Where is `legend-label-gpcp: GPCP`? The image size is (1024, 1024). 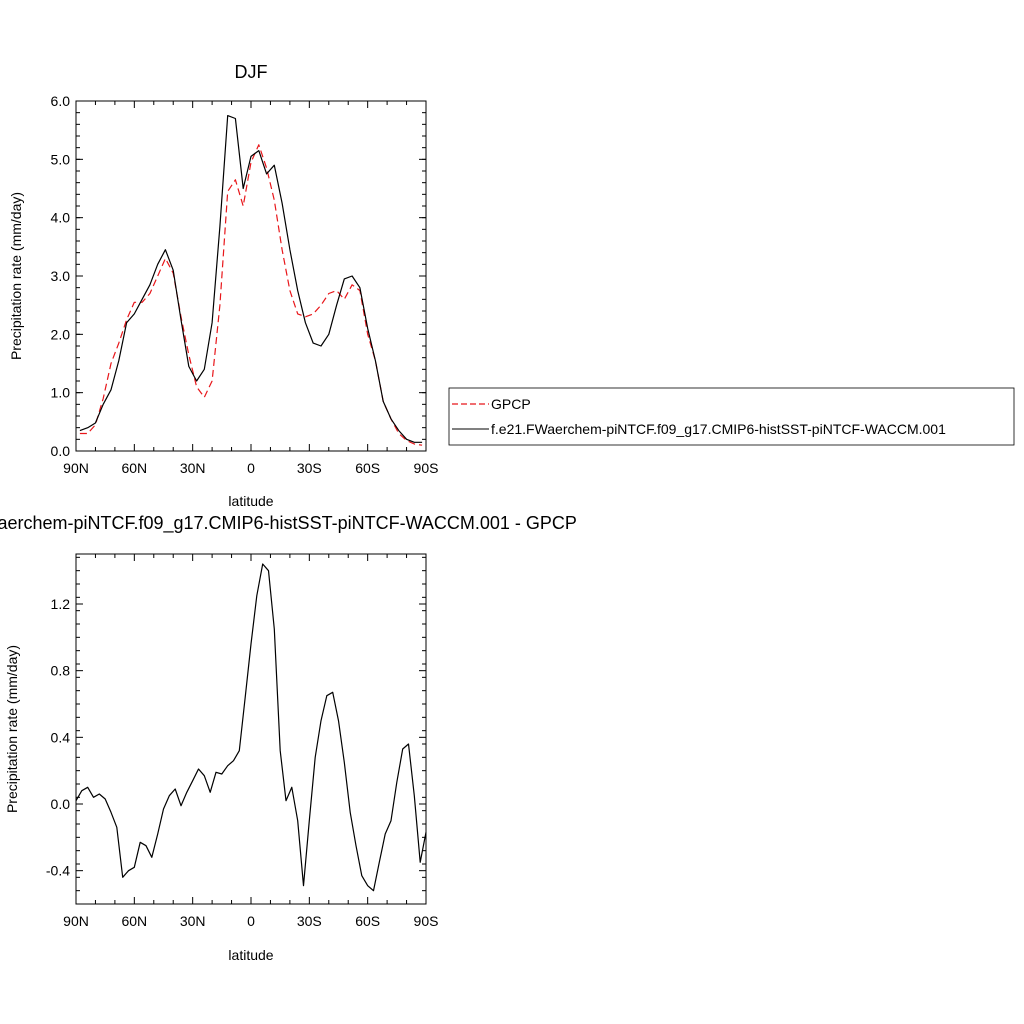 legend-label-gpcp: GPCP is located at coordinates (511, 404).